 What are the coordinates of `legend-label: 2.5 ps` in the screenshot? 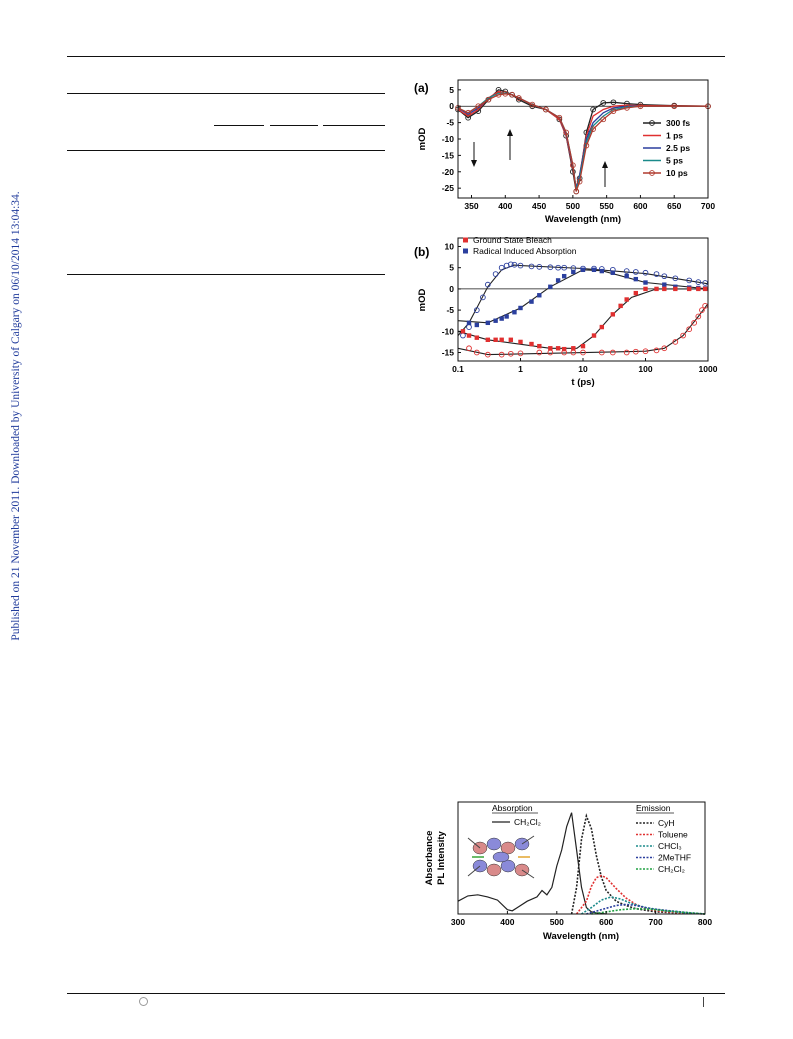 It's located at (678, 148).